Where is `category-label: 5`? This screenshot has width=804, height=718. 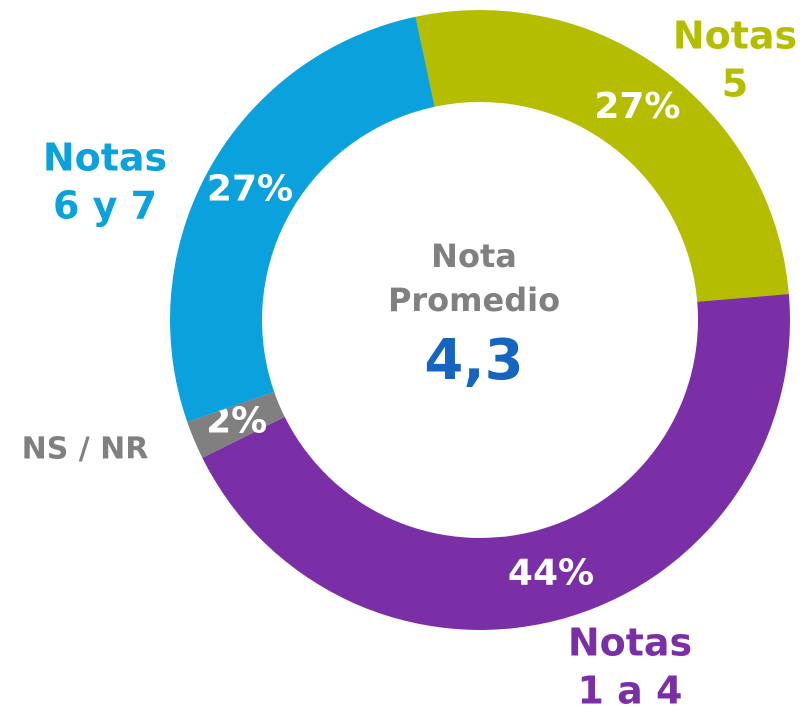
category-label: 5 is located at coordinates (735, 84).